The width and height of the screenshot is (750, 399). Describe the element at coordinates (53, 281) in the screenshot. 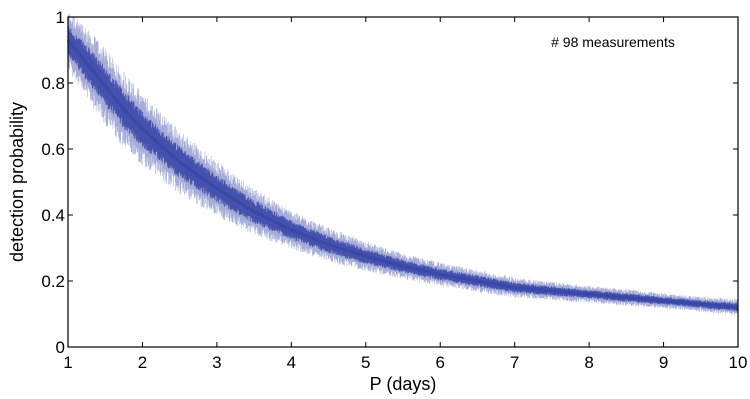

I see `y-tick-label: 0.2` at that location.